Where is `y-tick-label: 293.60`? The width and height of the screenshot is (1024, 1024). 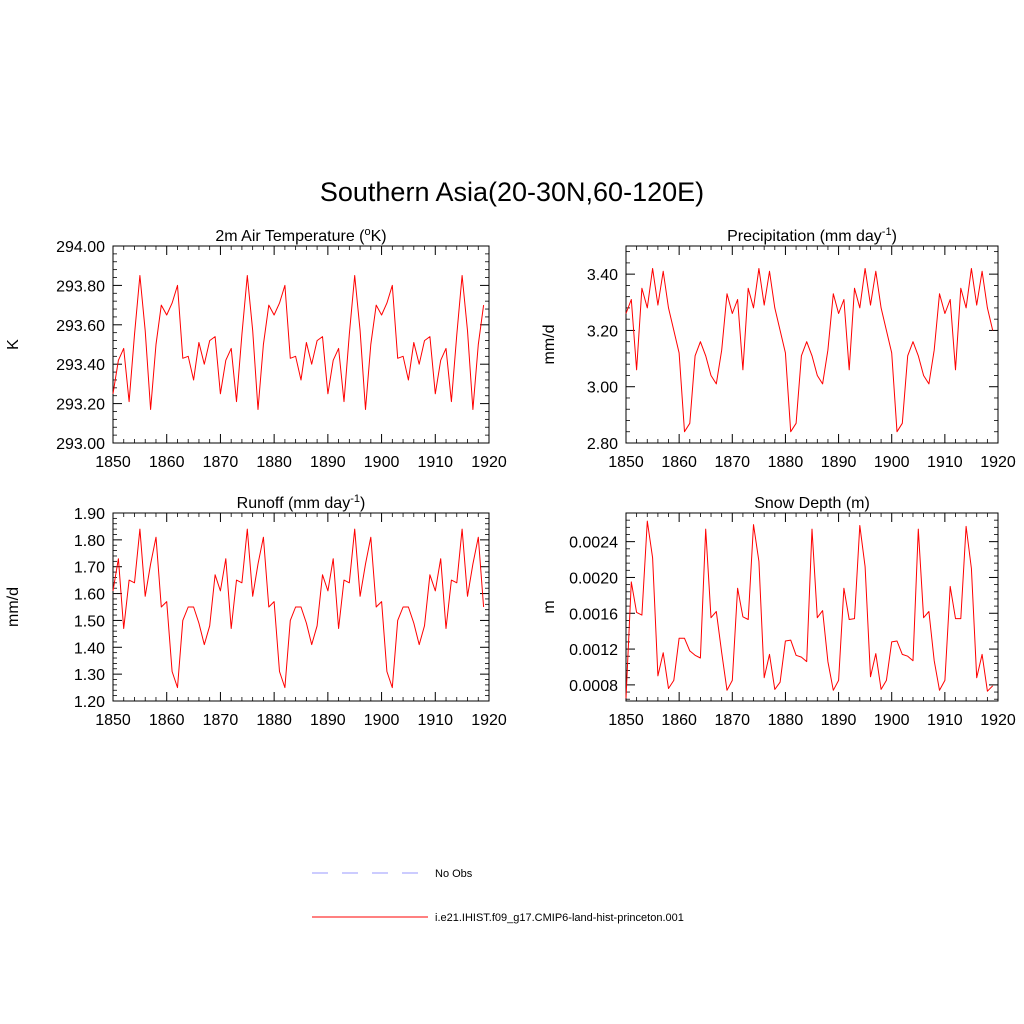
y-tick-label: 293.60 is located at coordinates (80, 326).